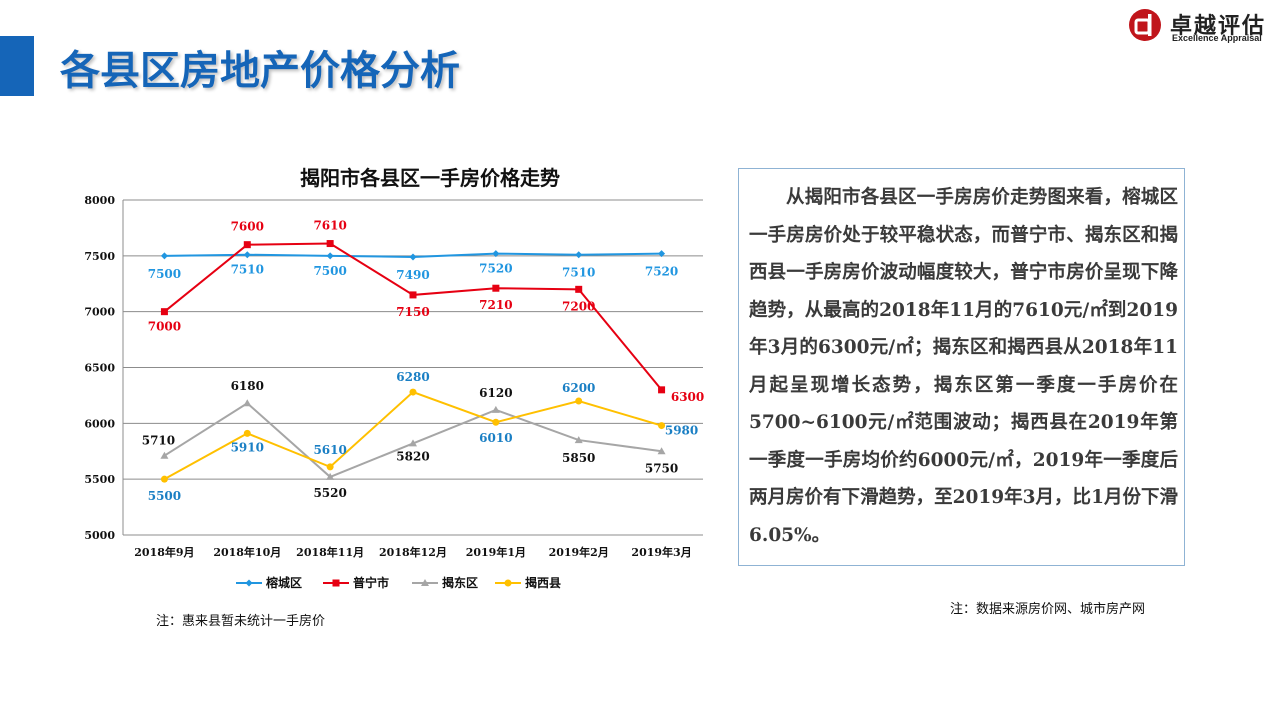  Describe the element at coordinates (241, 621) in the screenshot. I see `footnote-huilai: 注：惠来县暂未统计一手房价` at that location.